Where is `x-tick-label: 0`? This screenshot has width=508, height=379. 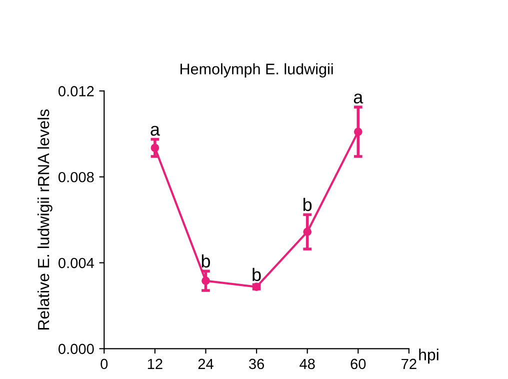 x-tick-label: 0 is located at coordinates (104, 364).